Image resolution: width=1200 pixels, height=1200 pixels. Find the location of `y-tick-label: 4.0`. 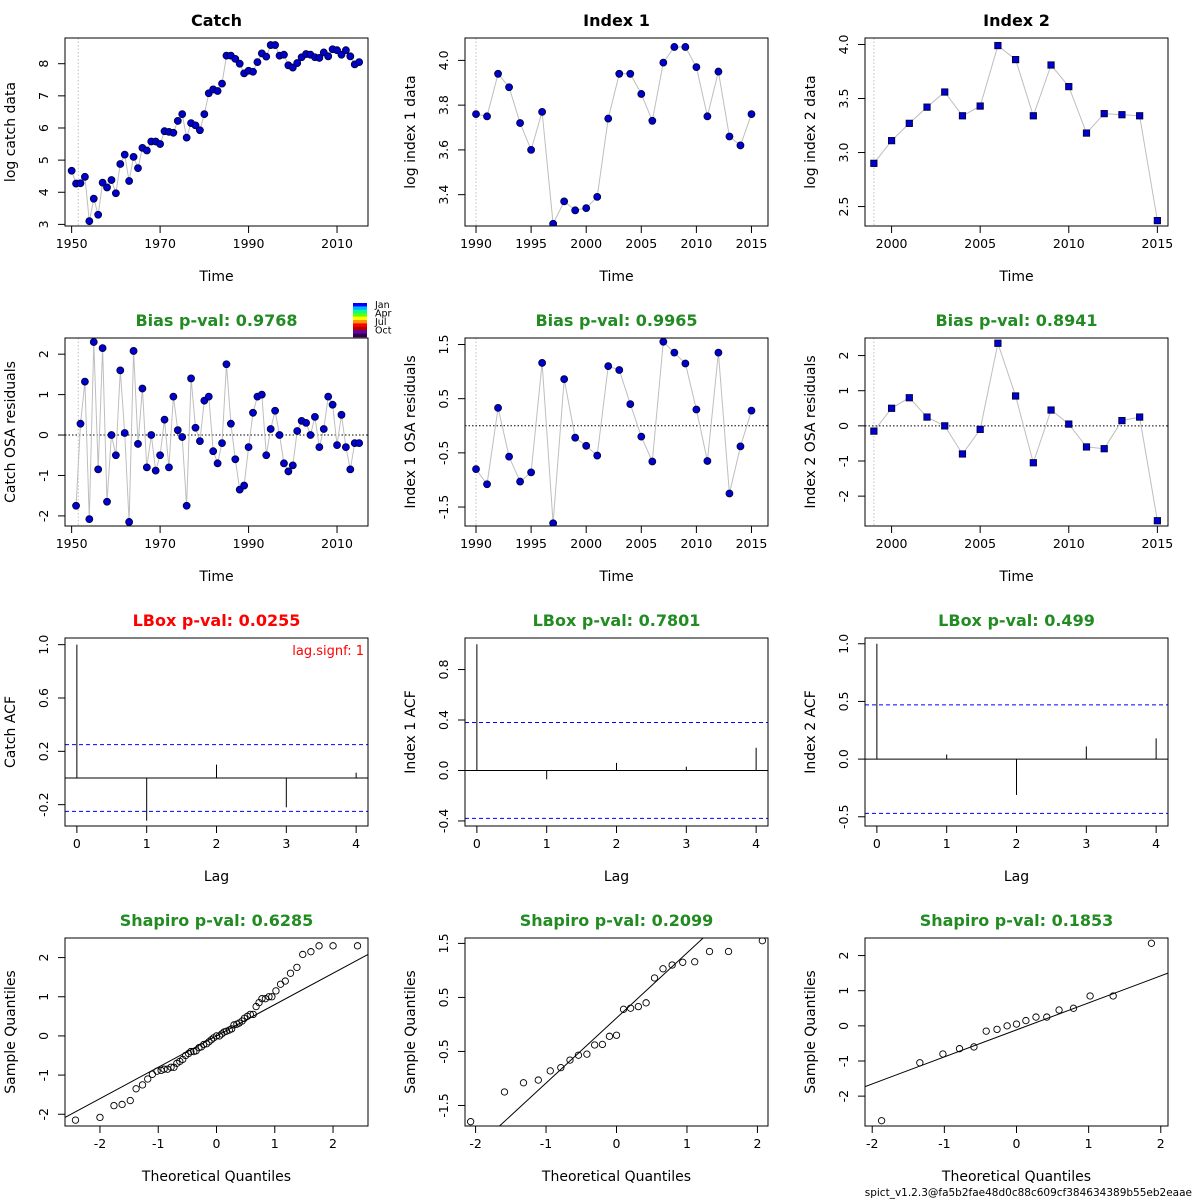

y-tick-label: 4.0 is located at coordinates (443, 60).